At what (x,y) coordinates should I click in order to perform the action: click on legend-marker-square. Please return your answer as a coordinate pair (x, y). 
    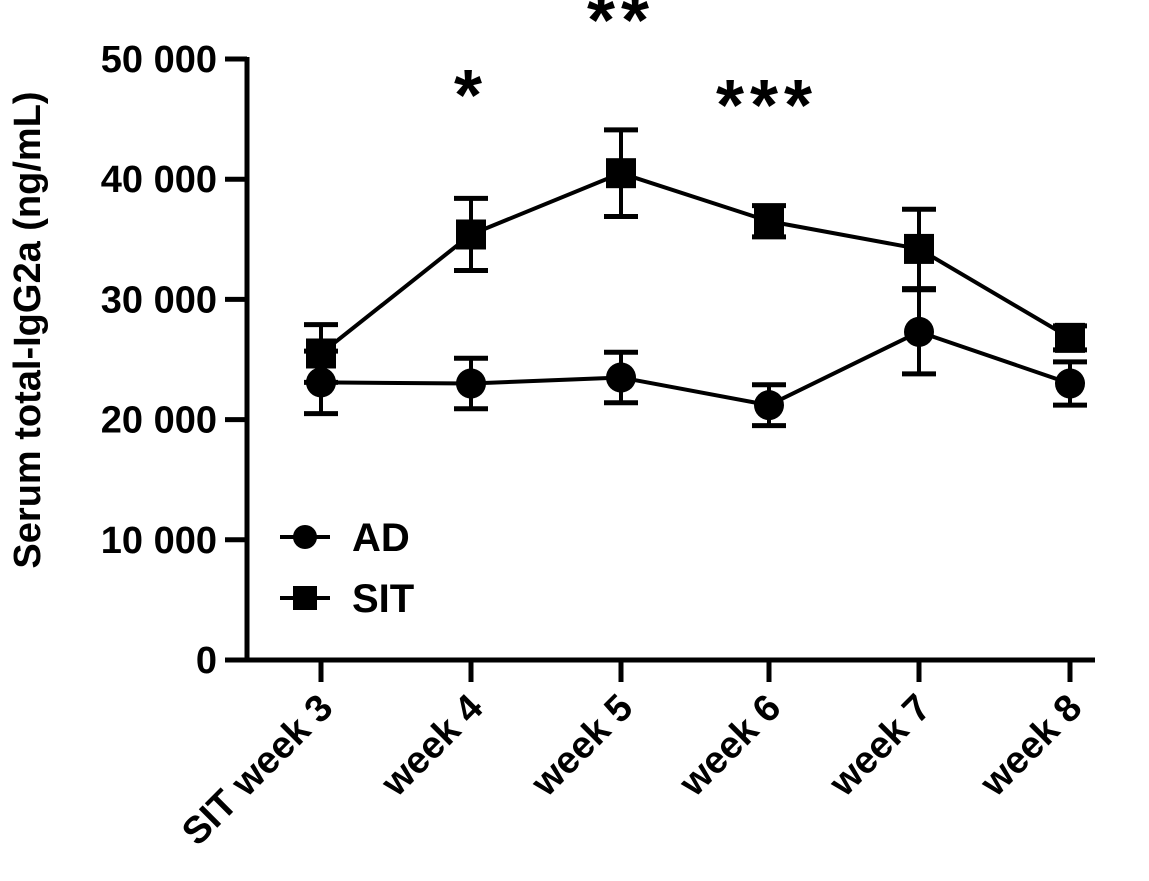
    Looking at the image, I should click on (305, 598).